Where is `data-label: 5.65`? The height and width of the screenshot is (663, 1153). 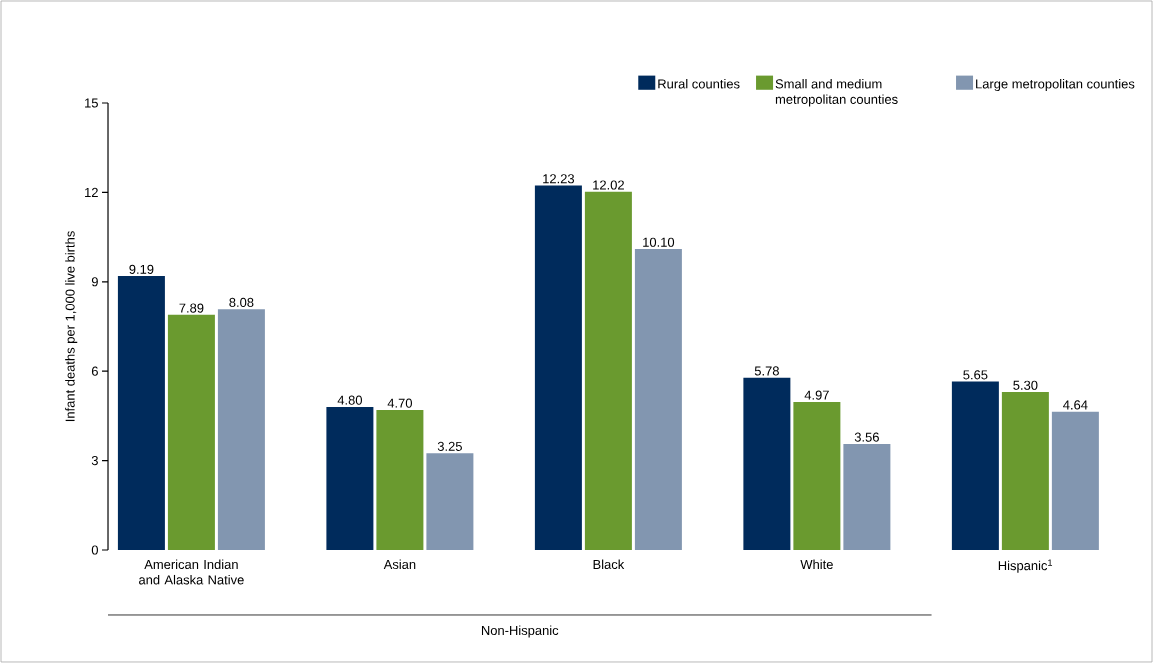 data-label: 5.65 is located at coordinates (975, 375).